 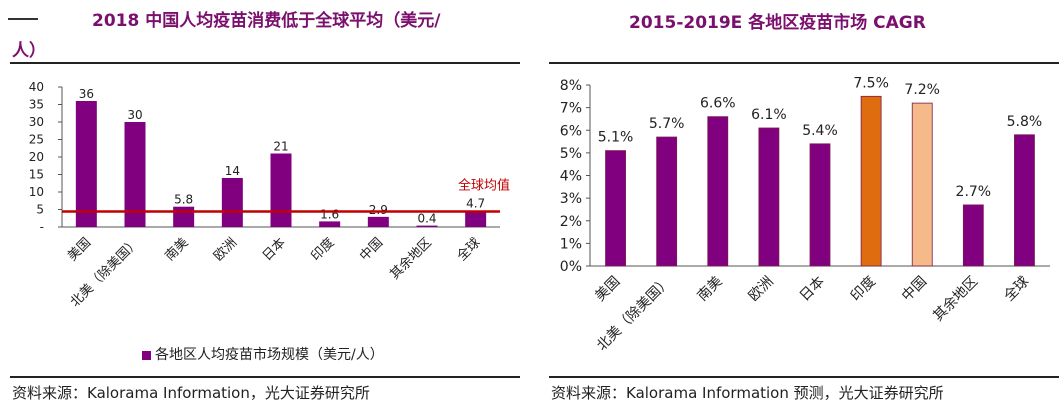 I want to click on left-chart-title-line2: 人）, so click(x=29, y=51).